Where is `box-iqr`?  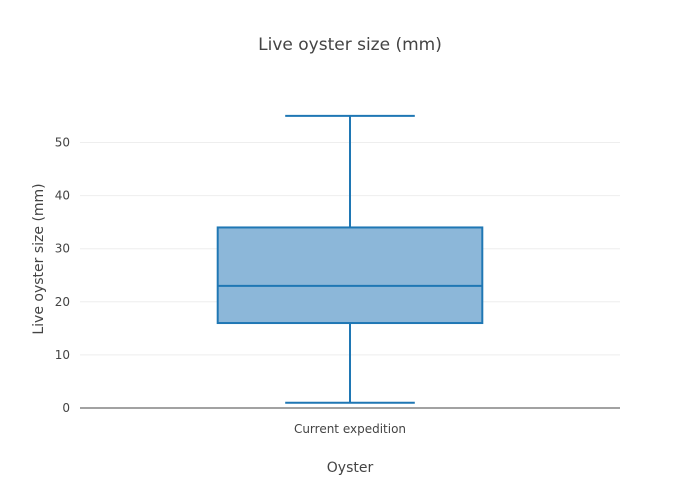 box-iqr is located at coordinates (350, 275).